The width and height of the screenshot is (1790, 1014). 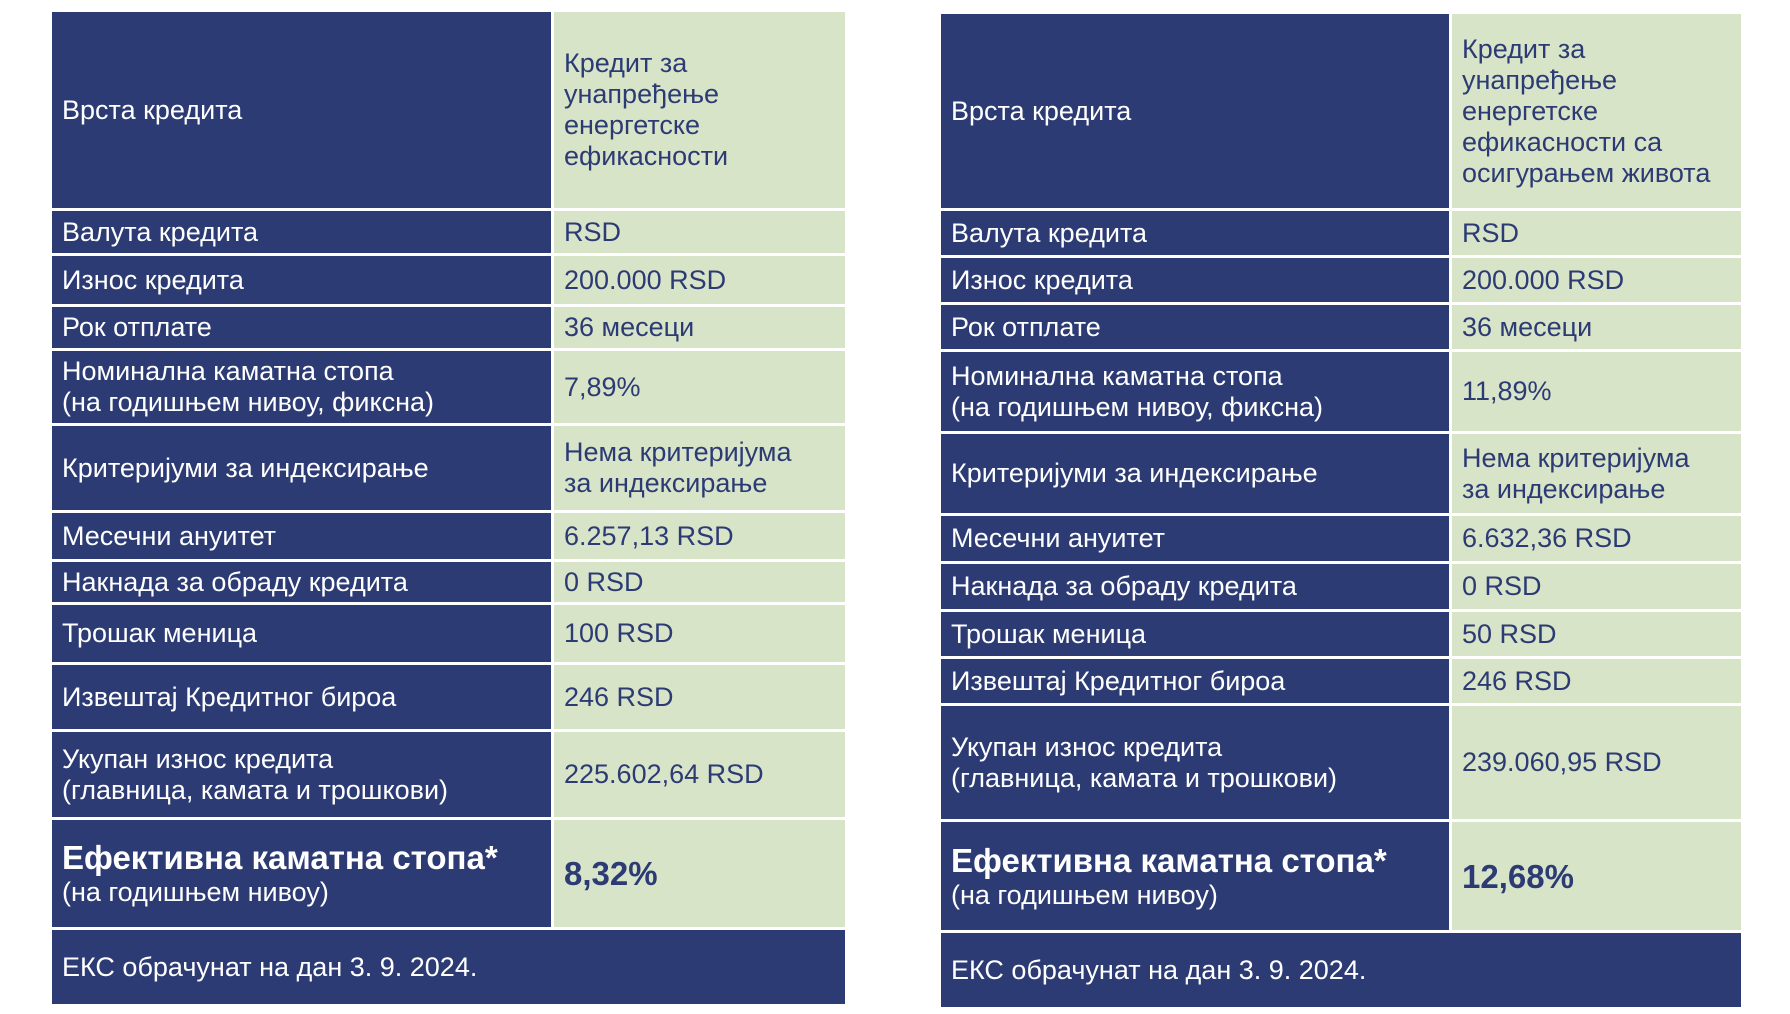 I want to click on table-row: Трошак меница 50 RSD, so click(x=1341, y=635).